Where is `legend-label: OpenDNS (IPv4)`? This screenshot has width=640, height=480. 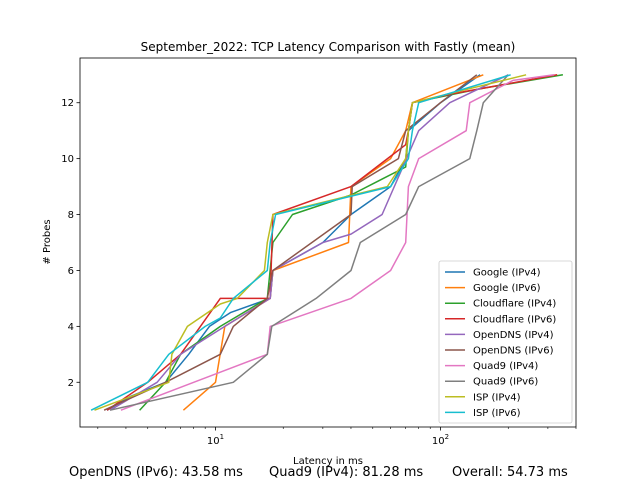
legend-label: OpenDNS (IPv4) is located at coordinates (513, 335).